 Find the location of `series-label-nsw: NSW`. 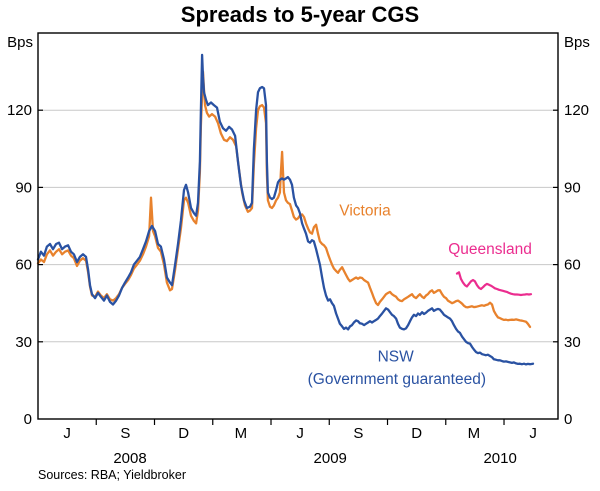

series-label-nsw: NSW is located at coordinates (396, 357).